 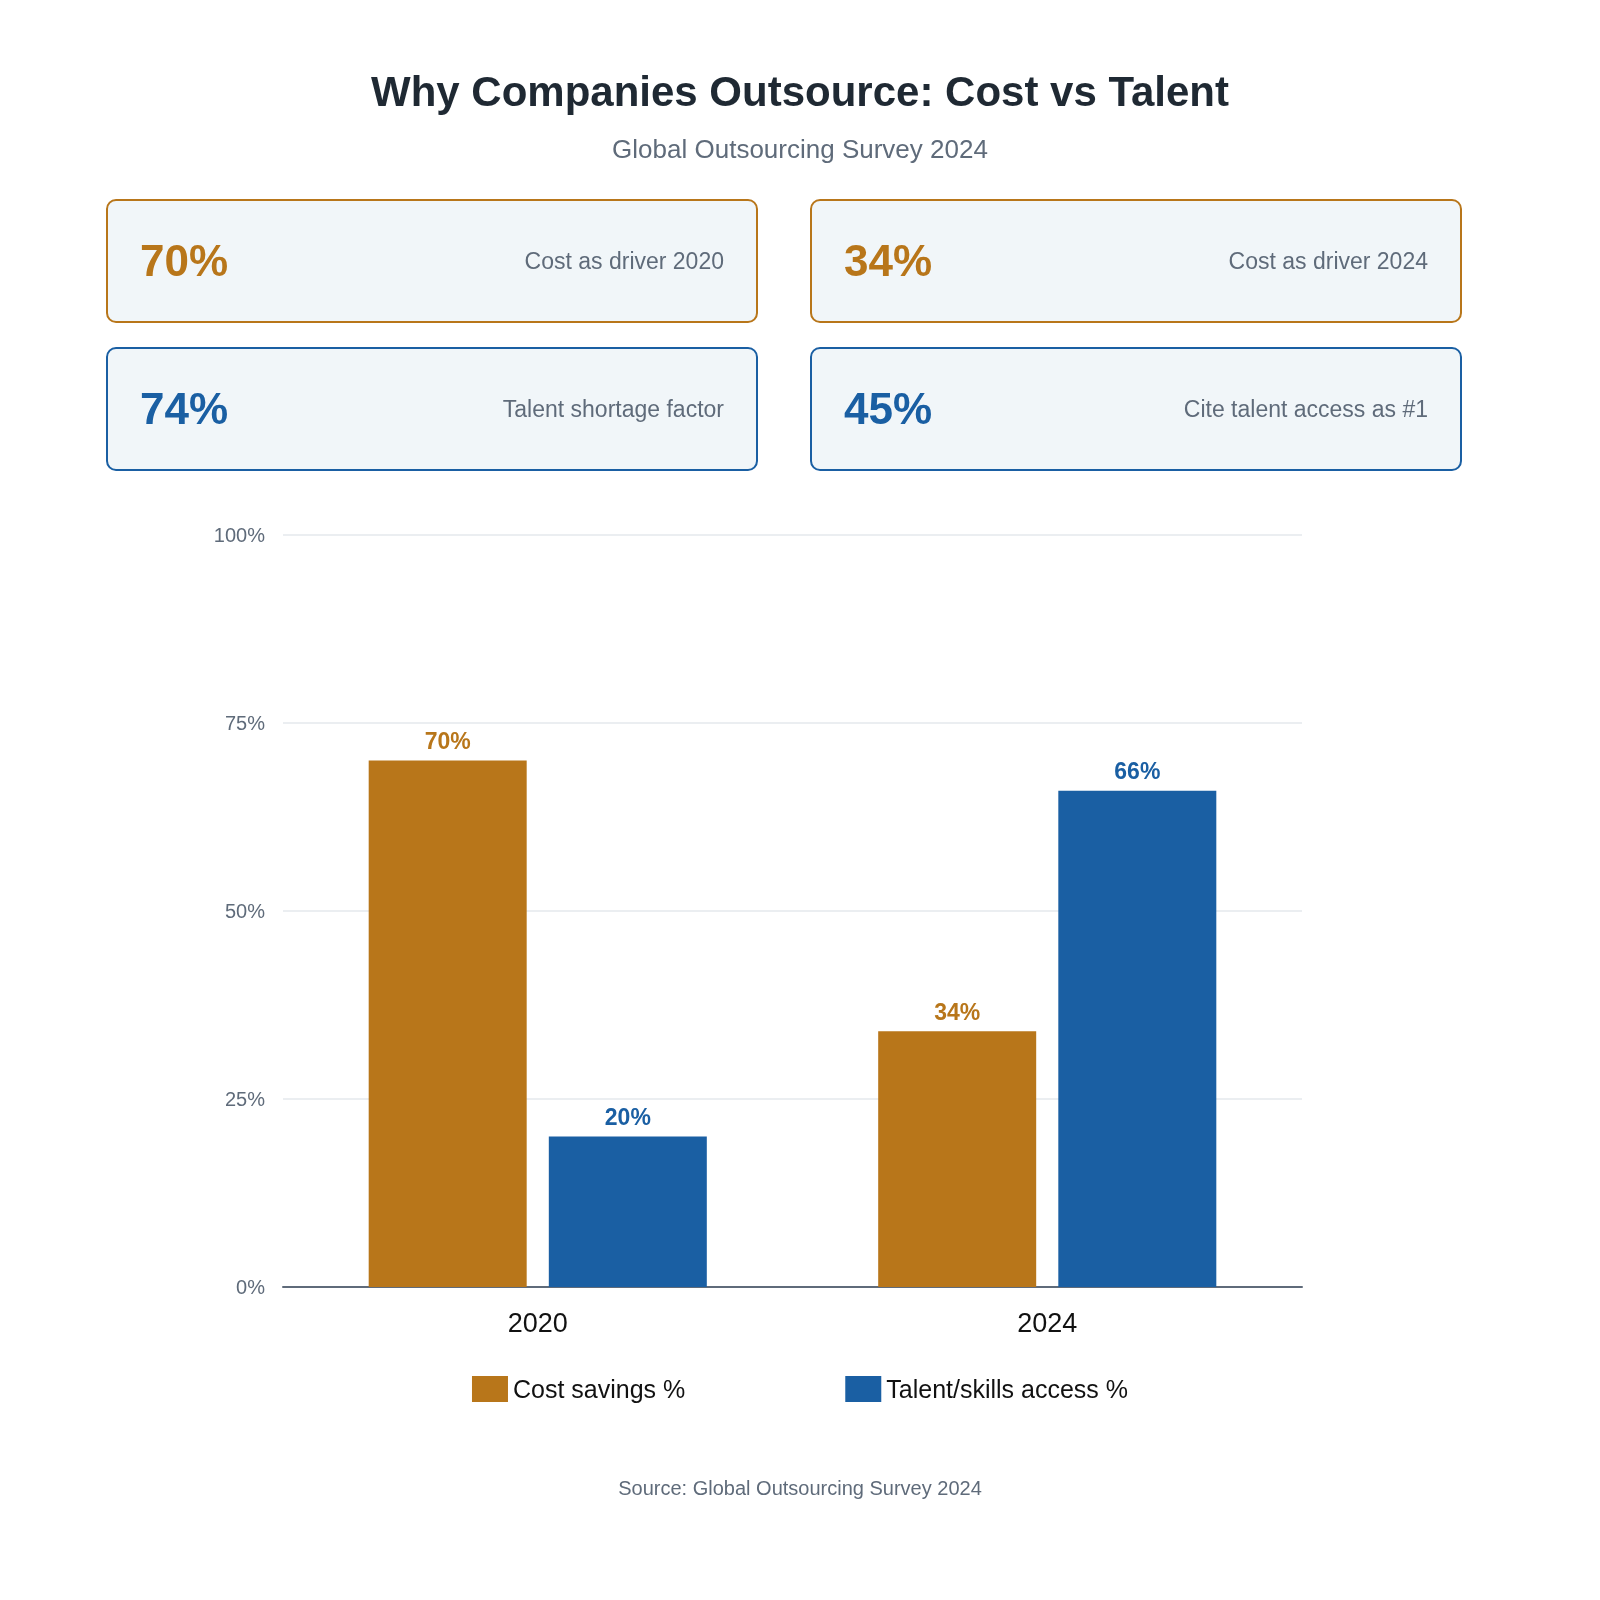 What do you see at coordinates (251, 1287) in the screenshot?
I see `y-tick-label: 0%` at bounding box center [251, 1287].